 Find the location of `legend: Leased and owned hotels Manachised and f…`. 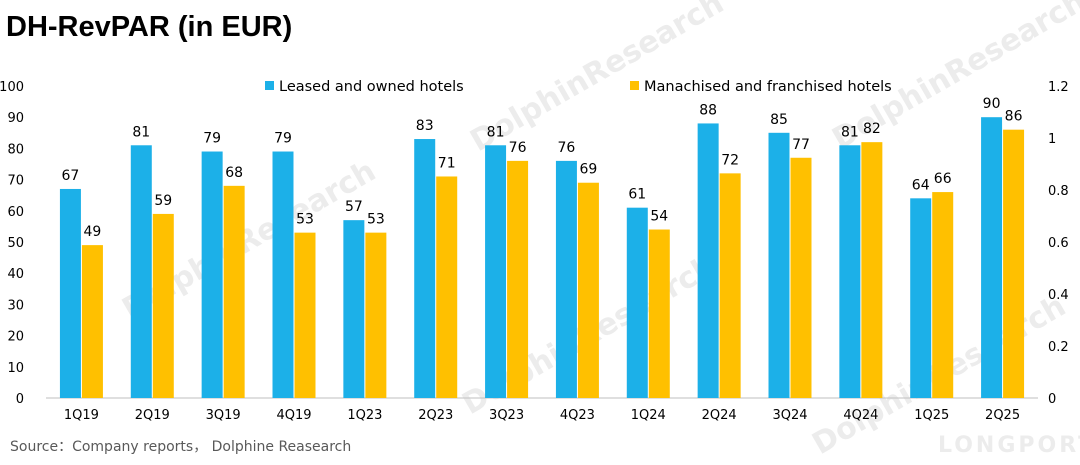

legend: Leased and owned hotels Manachised and f… is located at coordinates (578, 87).